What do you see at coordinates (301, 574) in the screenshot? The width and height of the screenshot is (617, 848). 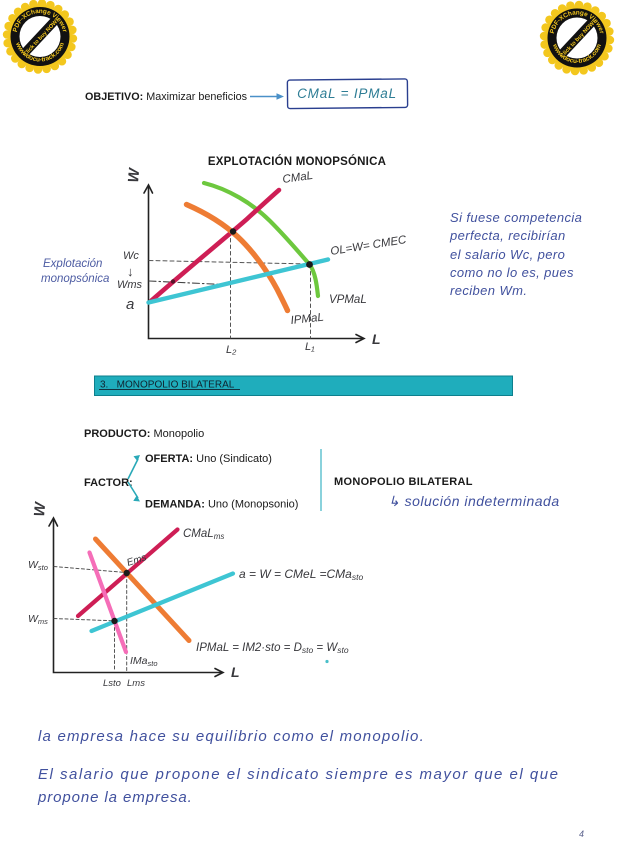 I see `svg-text: a = W = CMeL =CMasto` at bounding box center [301, 574].